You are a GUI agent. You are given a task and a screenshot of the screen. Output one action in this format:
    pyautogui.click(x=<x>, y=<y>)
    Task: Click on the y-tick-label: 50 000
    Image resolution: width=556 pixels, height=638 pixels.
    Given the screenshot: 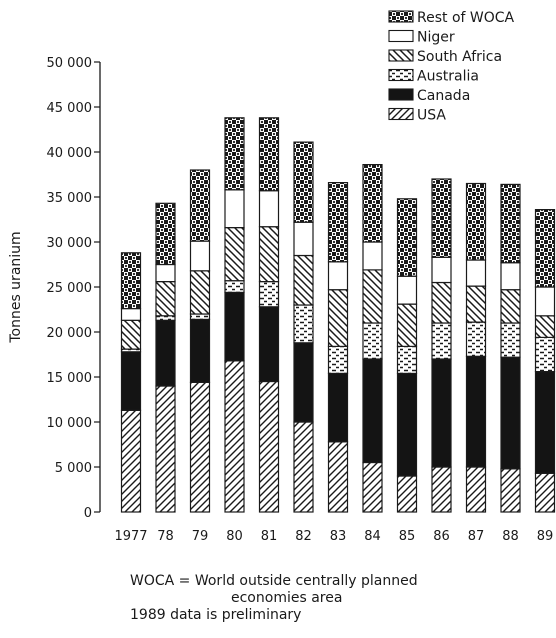 What is the action you would take?
    pyautogui.click(x=70, y=63)
    